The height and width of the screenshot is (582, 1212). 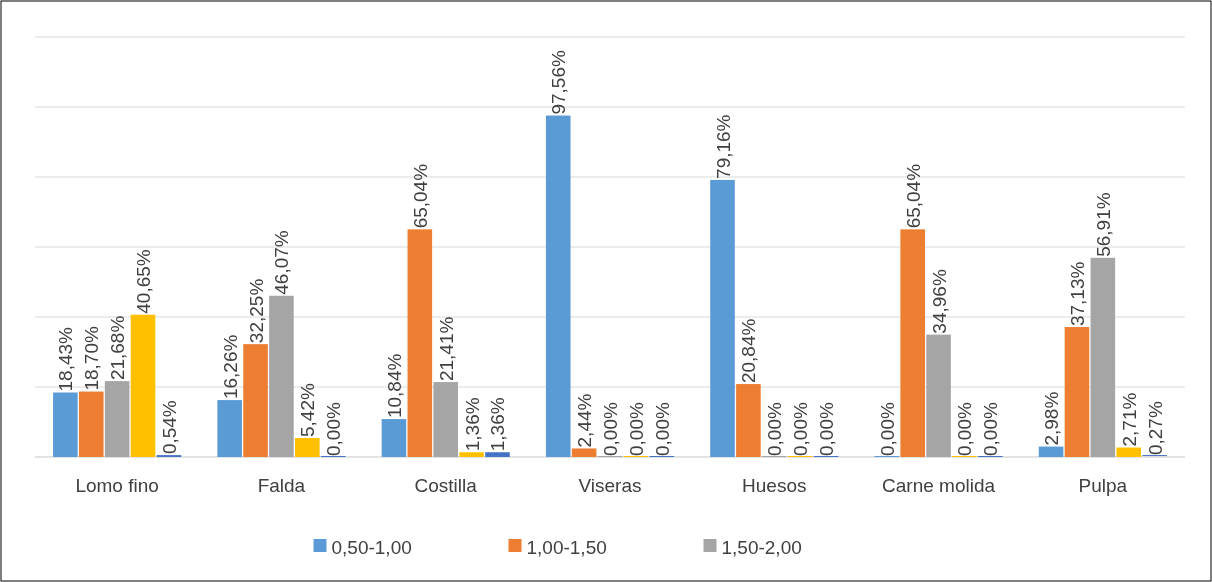 I want to click on x-tick-label: Viseras, so click(x=610, y=485).